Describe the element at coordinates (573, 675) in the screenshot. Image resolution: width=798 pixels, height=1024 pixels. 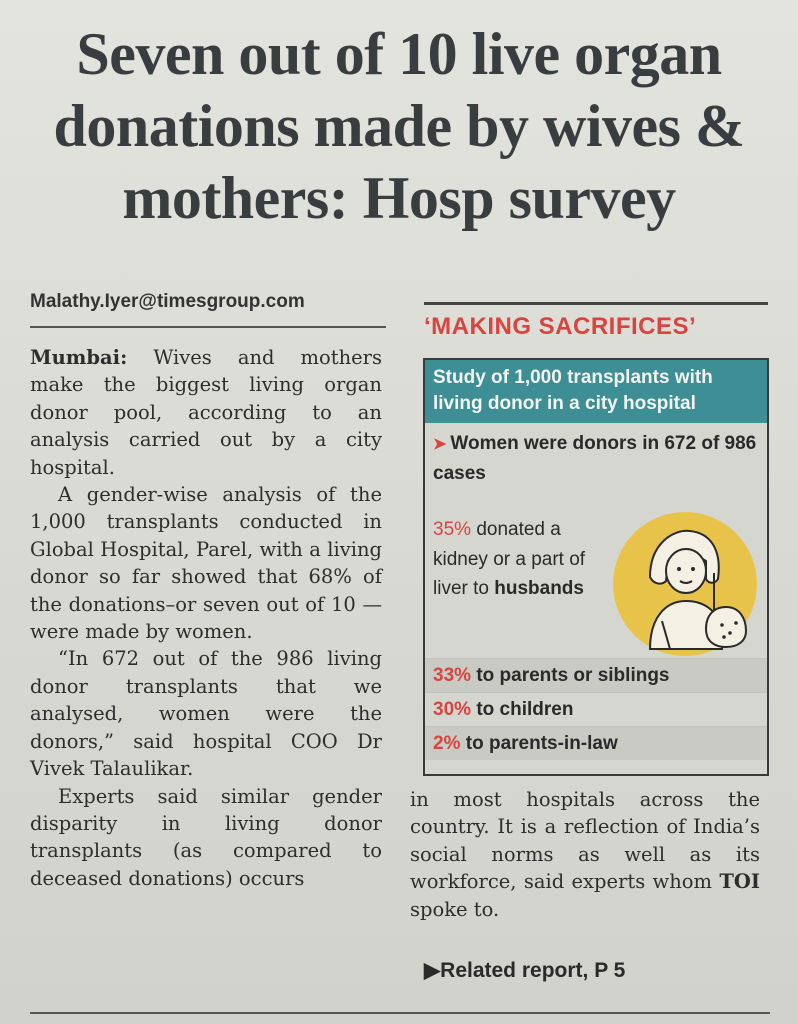
I see `fact-text: to parents or siblings` at that location.